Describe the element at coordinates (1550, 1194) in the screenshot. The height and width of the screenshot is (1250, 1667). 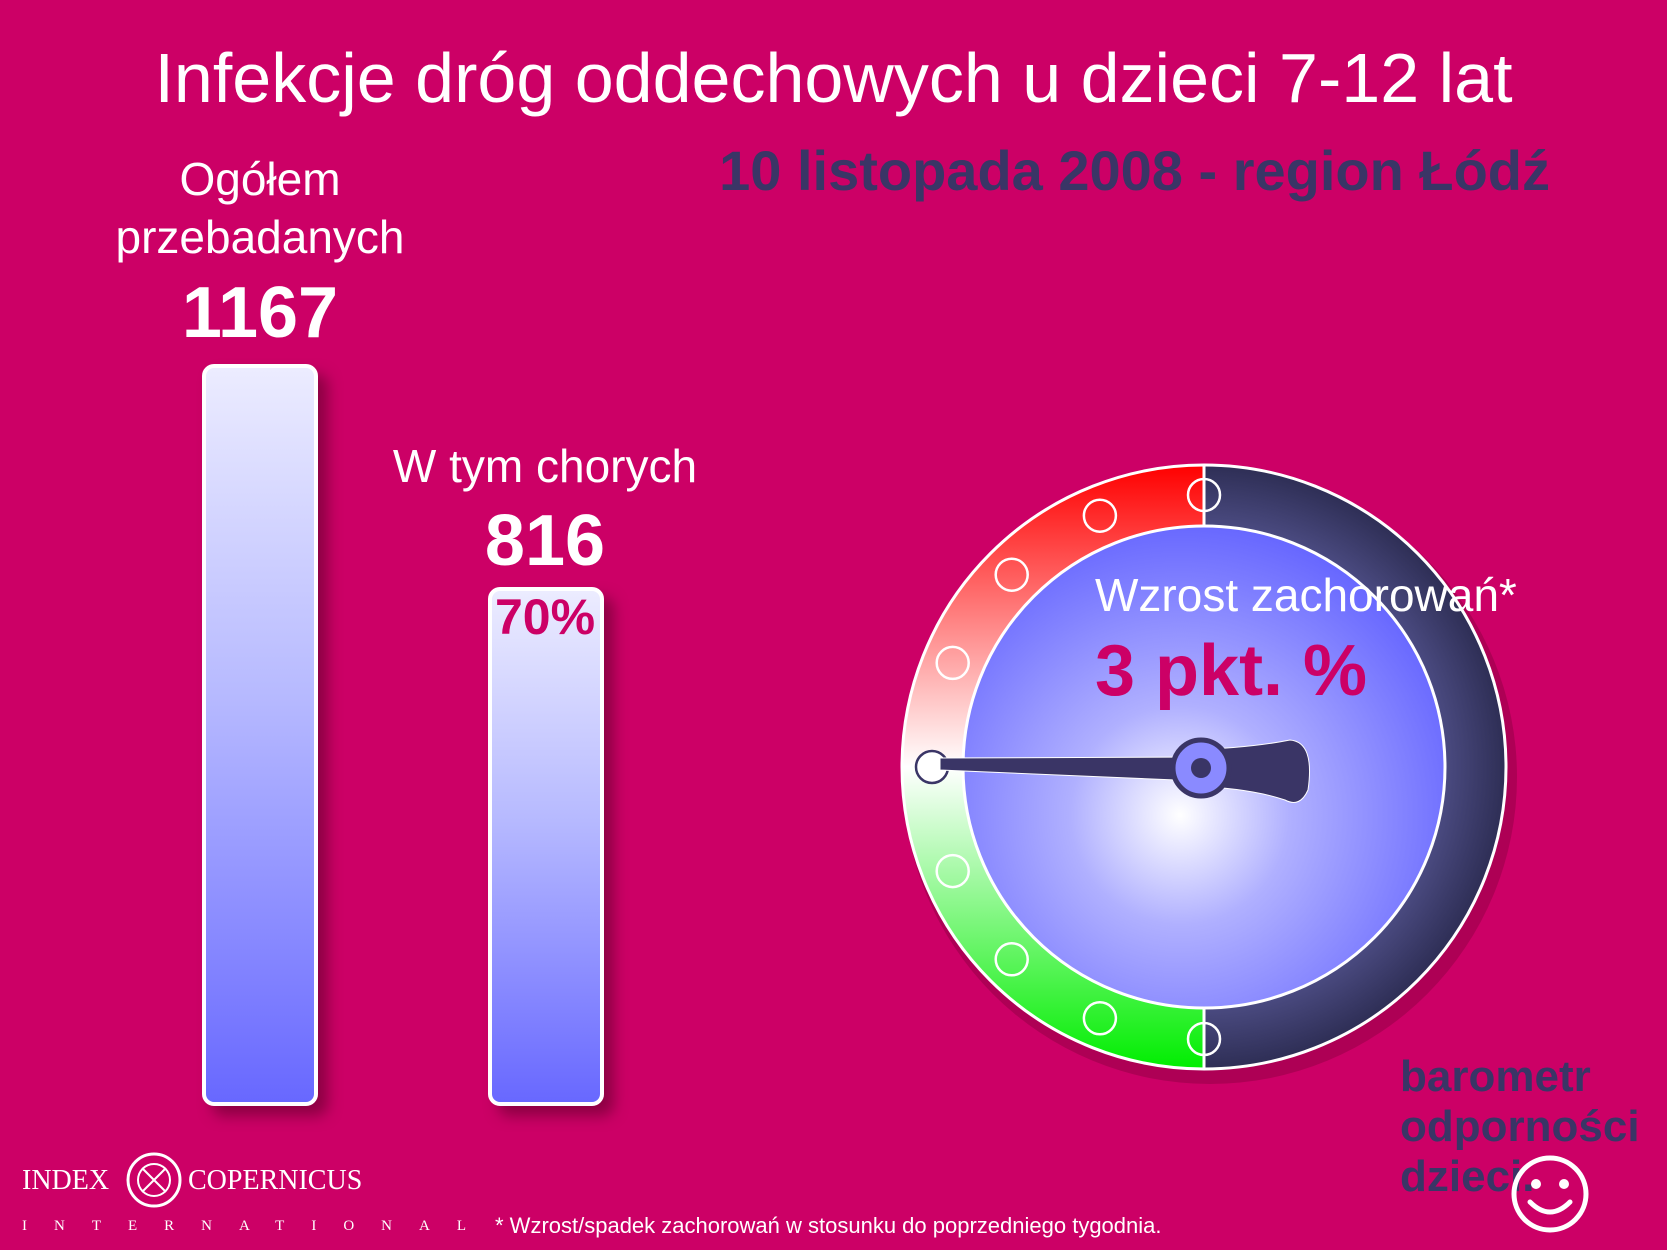
I see `smiley-icon` at that location.